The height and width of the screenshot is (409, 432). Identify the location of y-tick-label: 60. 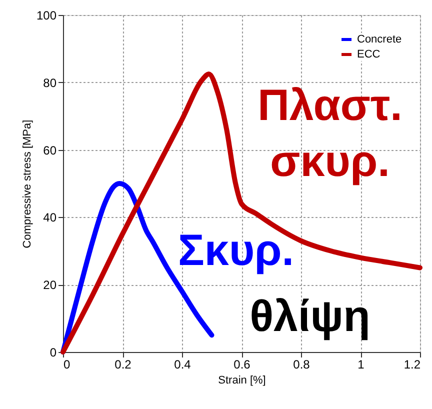
(50, 150).